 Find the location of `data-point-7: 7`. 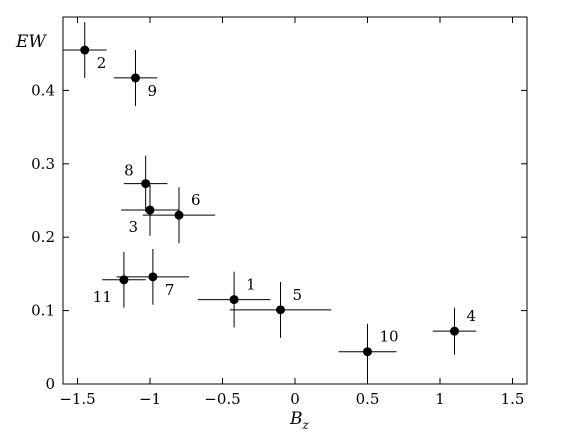

data-point-7: 7 is located at coordinates (153, 276).